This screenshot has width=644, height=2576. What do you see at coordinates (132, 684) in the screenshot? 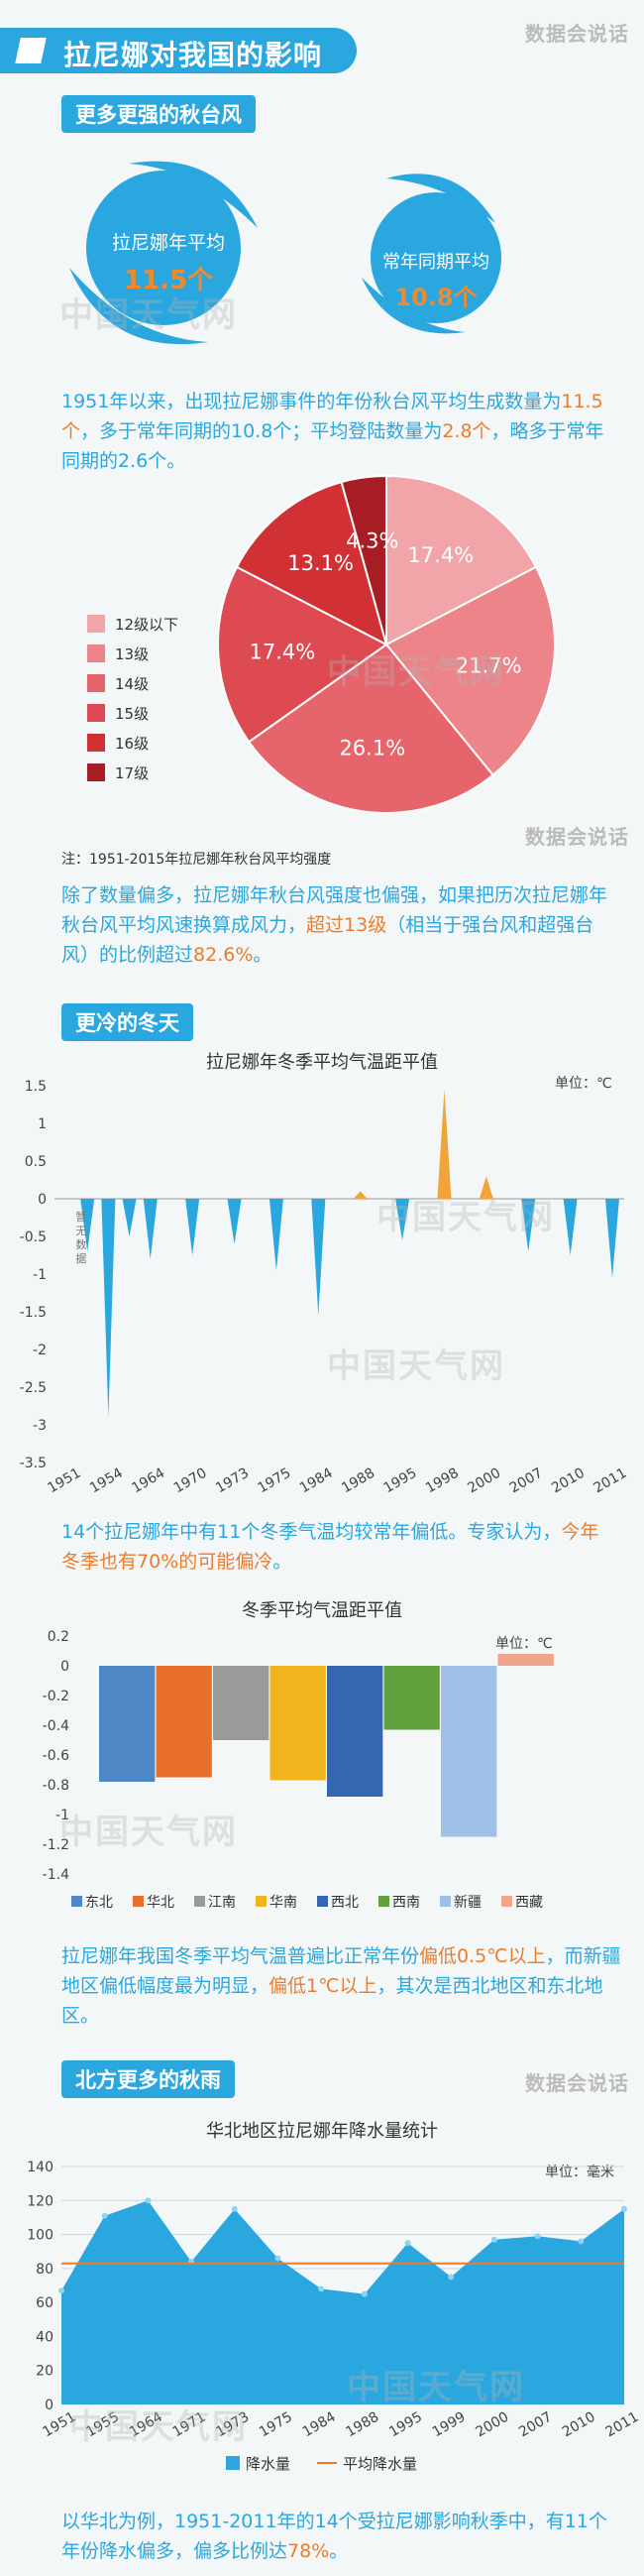
I see `legend-label: 14级` at bounding box center [132, 684].